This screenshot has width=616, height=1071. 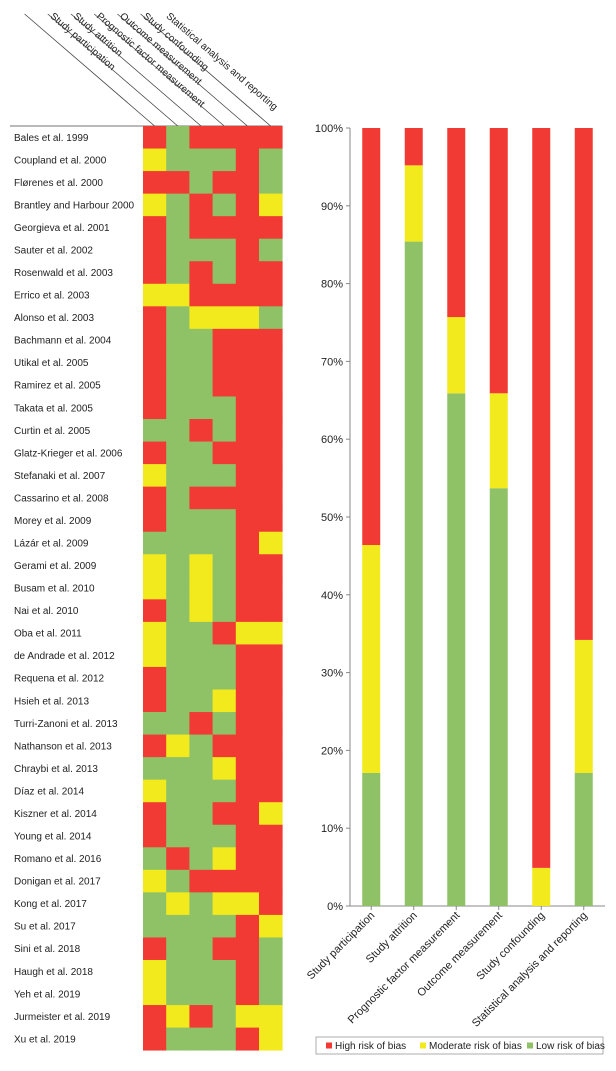 I want to click on study-label: Chraybi et al. 2013, so click(x=56, y=769).